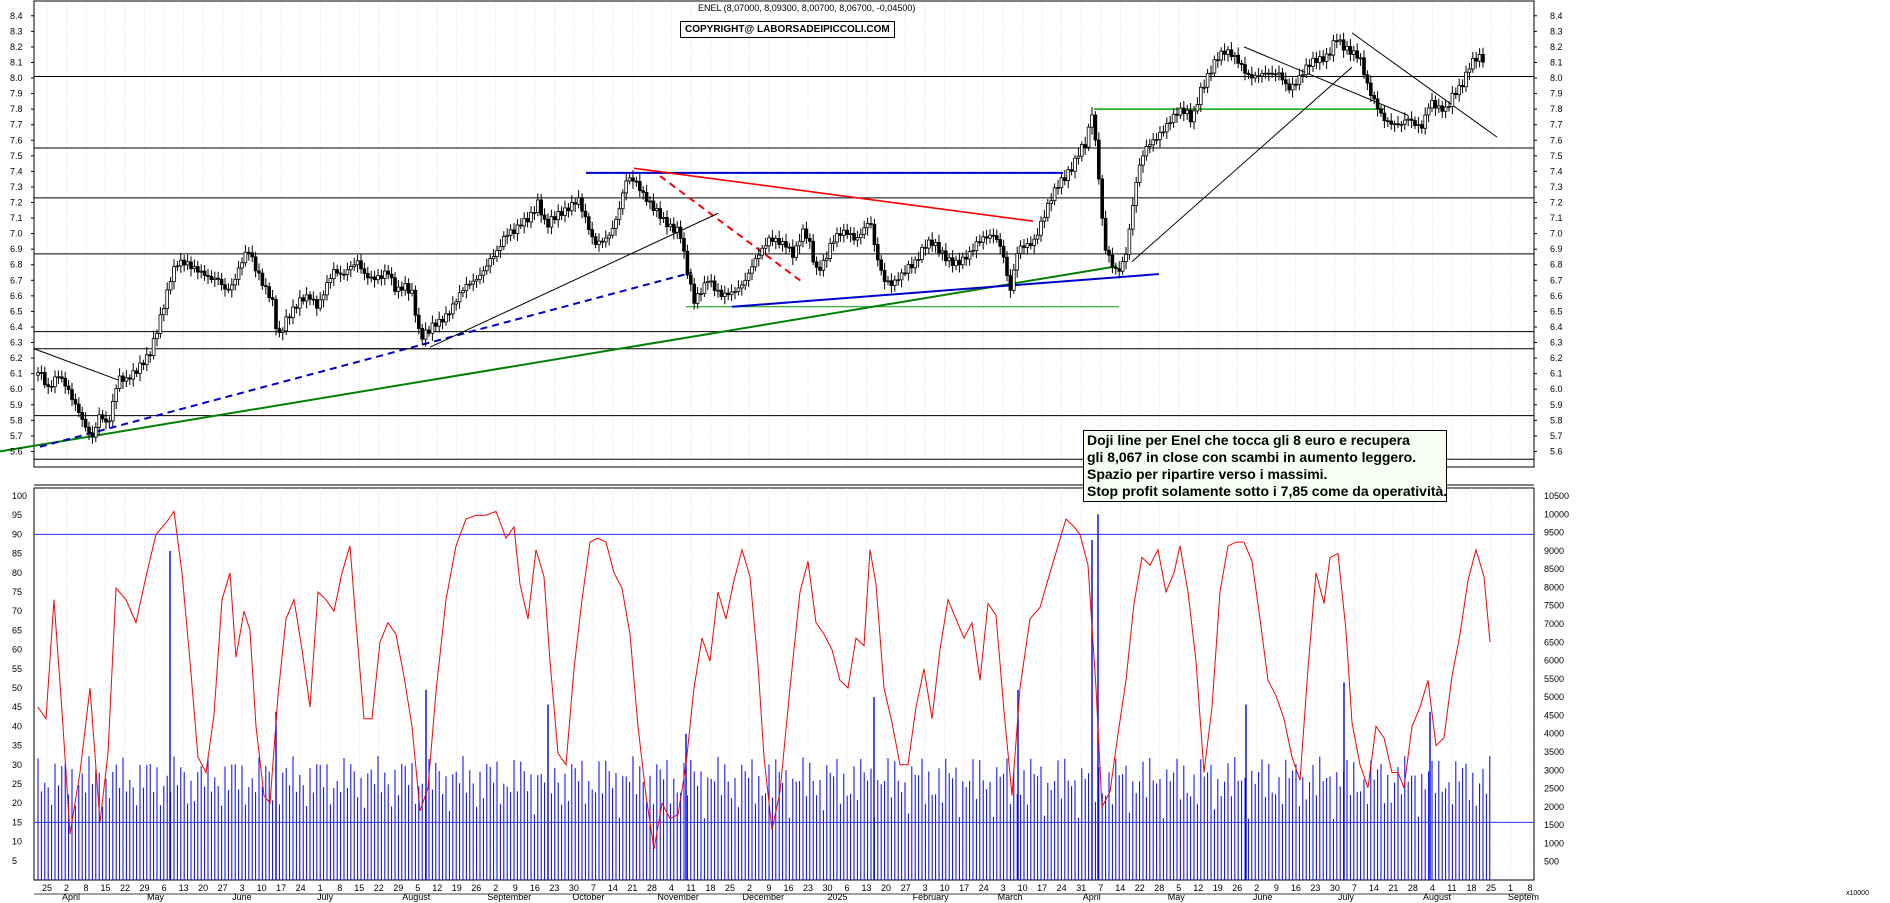 This screenshot has width=1890, height=903. I want to click on price-tick-label-right: 7.3, so click(1556, 187).